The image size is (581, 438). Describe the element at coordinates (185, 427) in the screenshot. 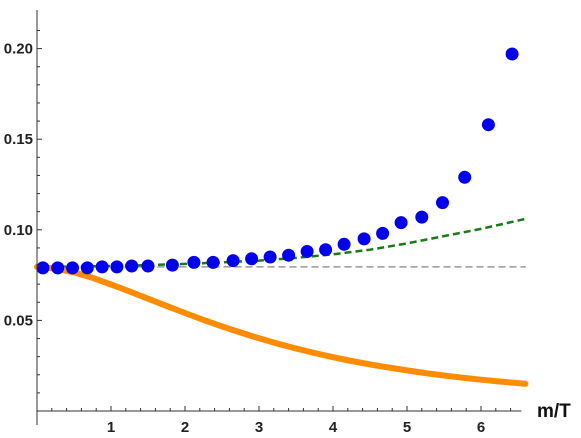

I see `x-tick-label: 2` at that location.